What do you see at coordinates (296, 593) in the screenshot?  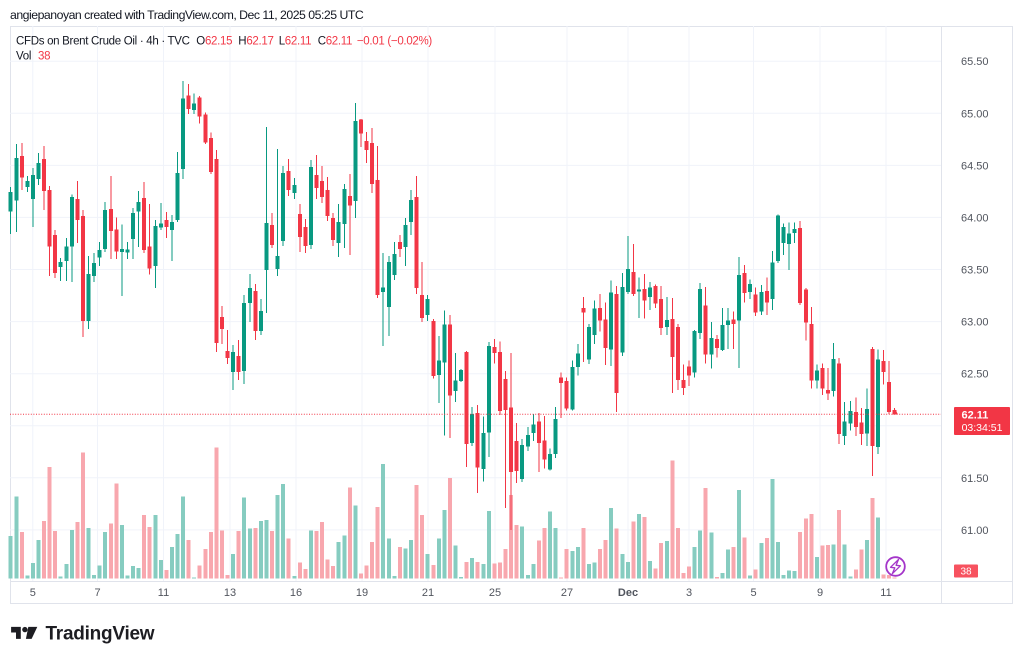 I see `svg-text: 16` at bounding box center [296, 593].